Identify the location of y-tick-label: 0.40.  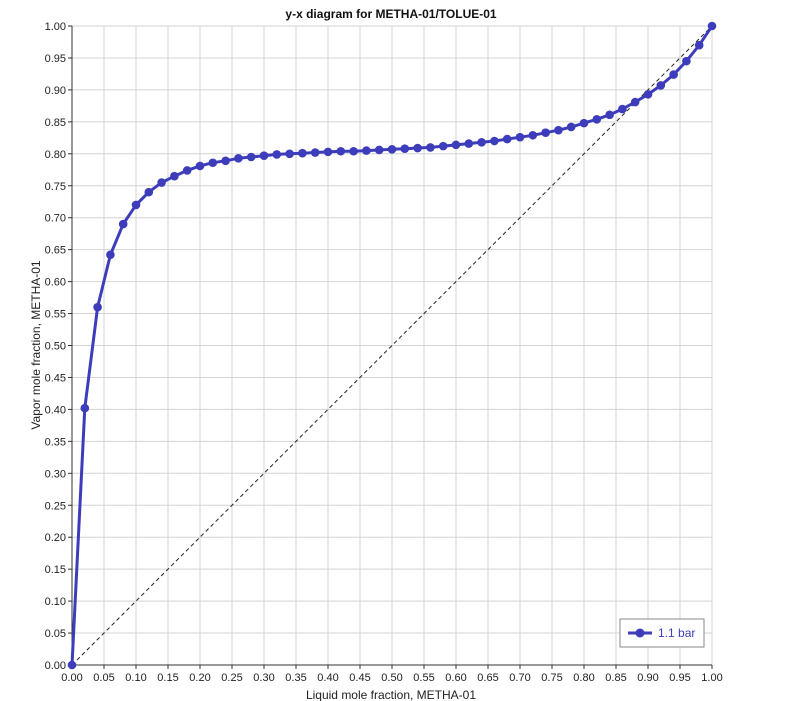
(55, 410).